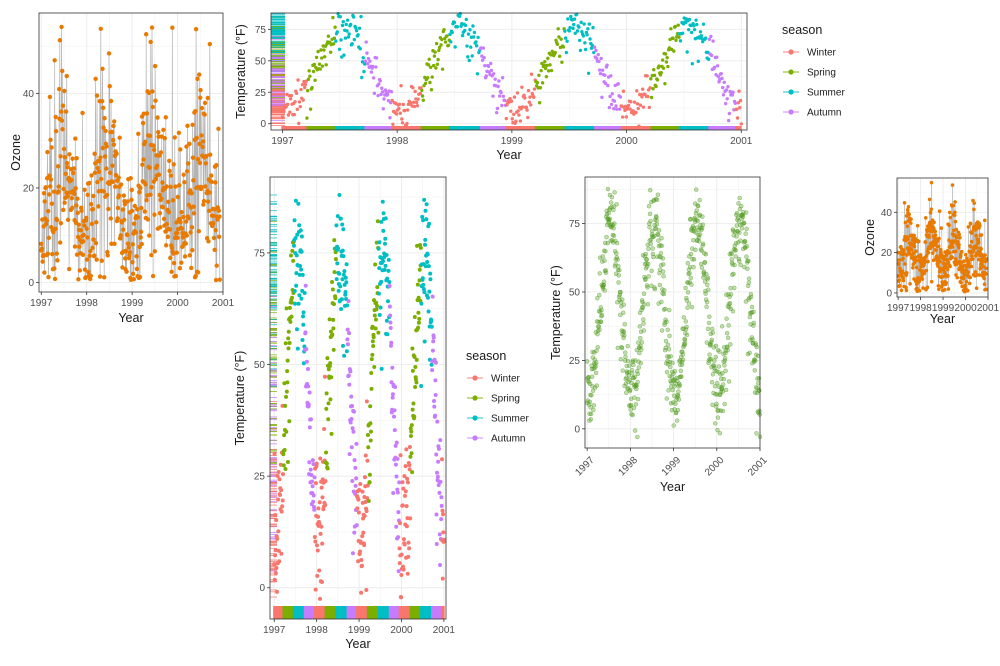 The image size is (1000, 666). I want to click on panel-border, so click(131, 152).